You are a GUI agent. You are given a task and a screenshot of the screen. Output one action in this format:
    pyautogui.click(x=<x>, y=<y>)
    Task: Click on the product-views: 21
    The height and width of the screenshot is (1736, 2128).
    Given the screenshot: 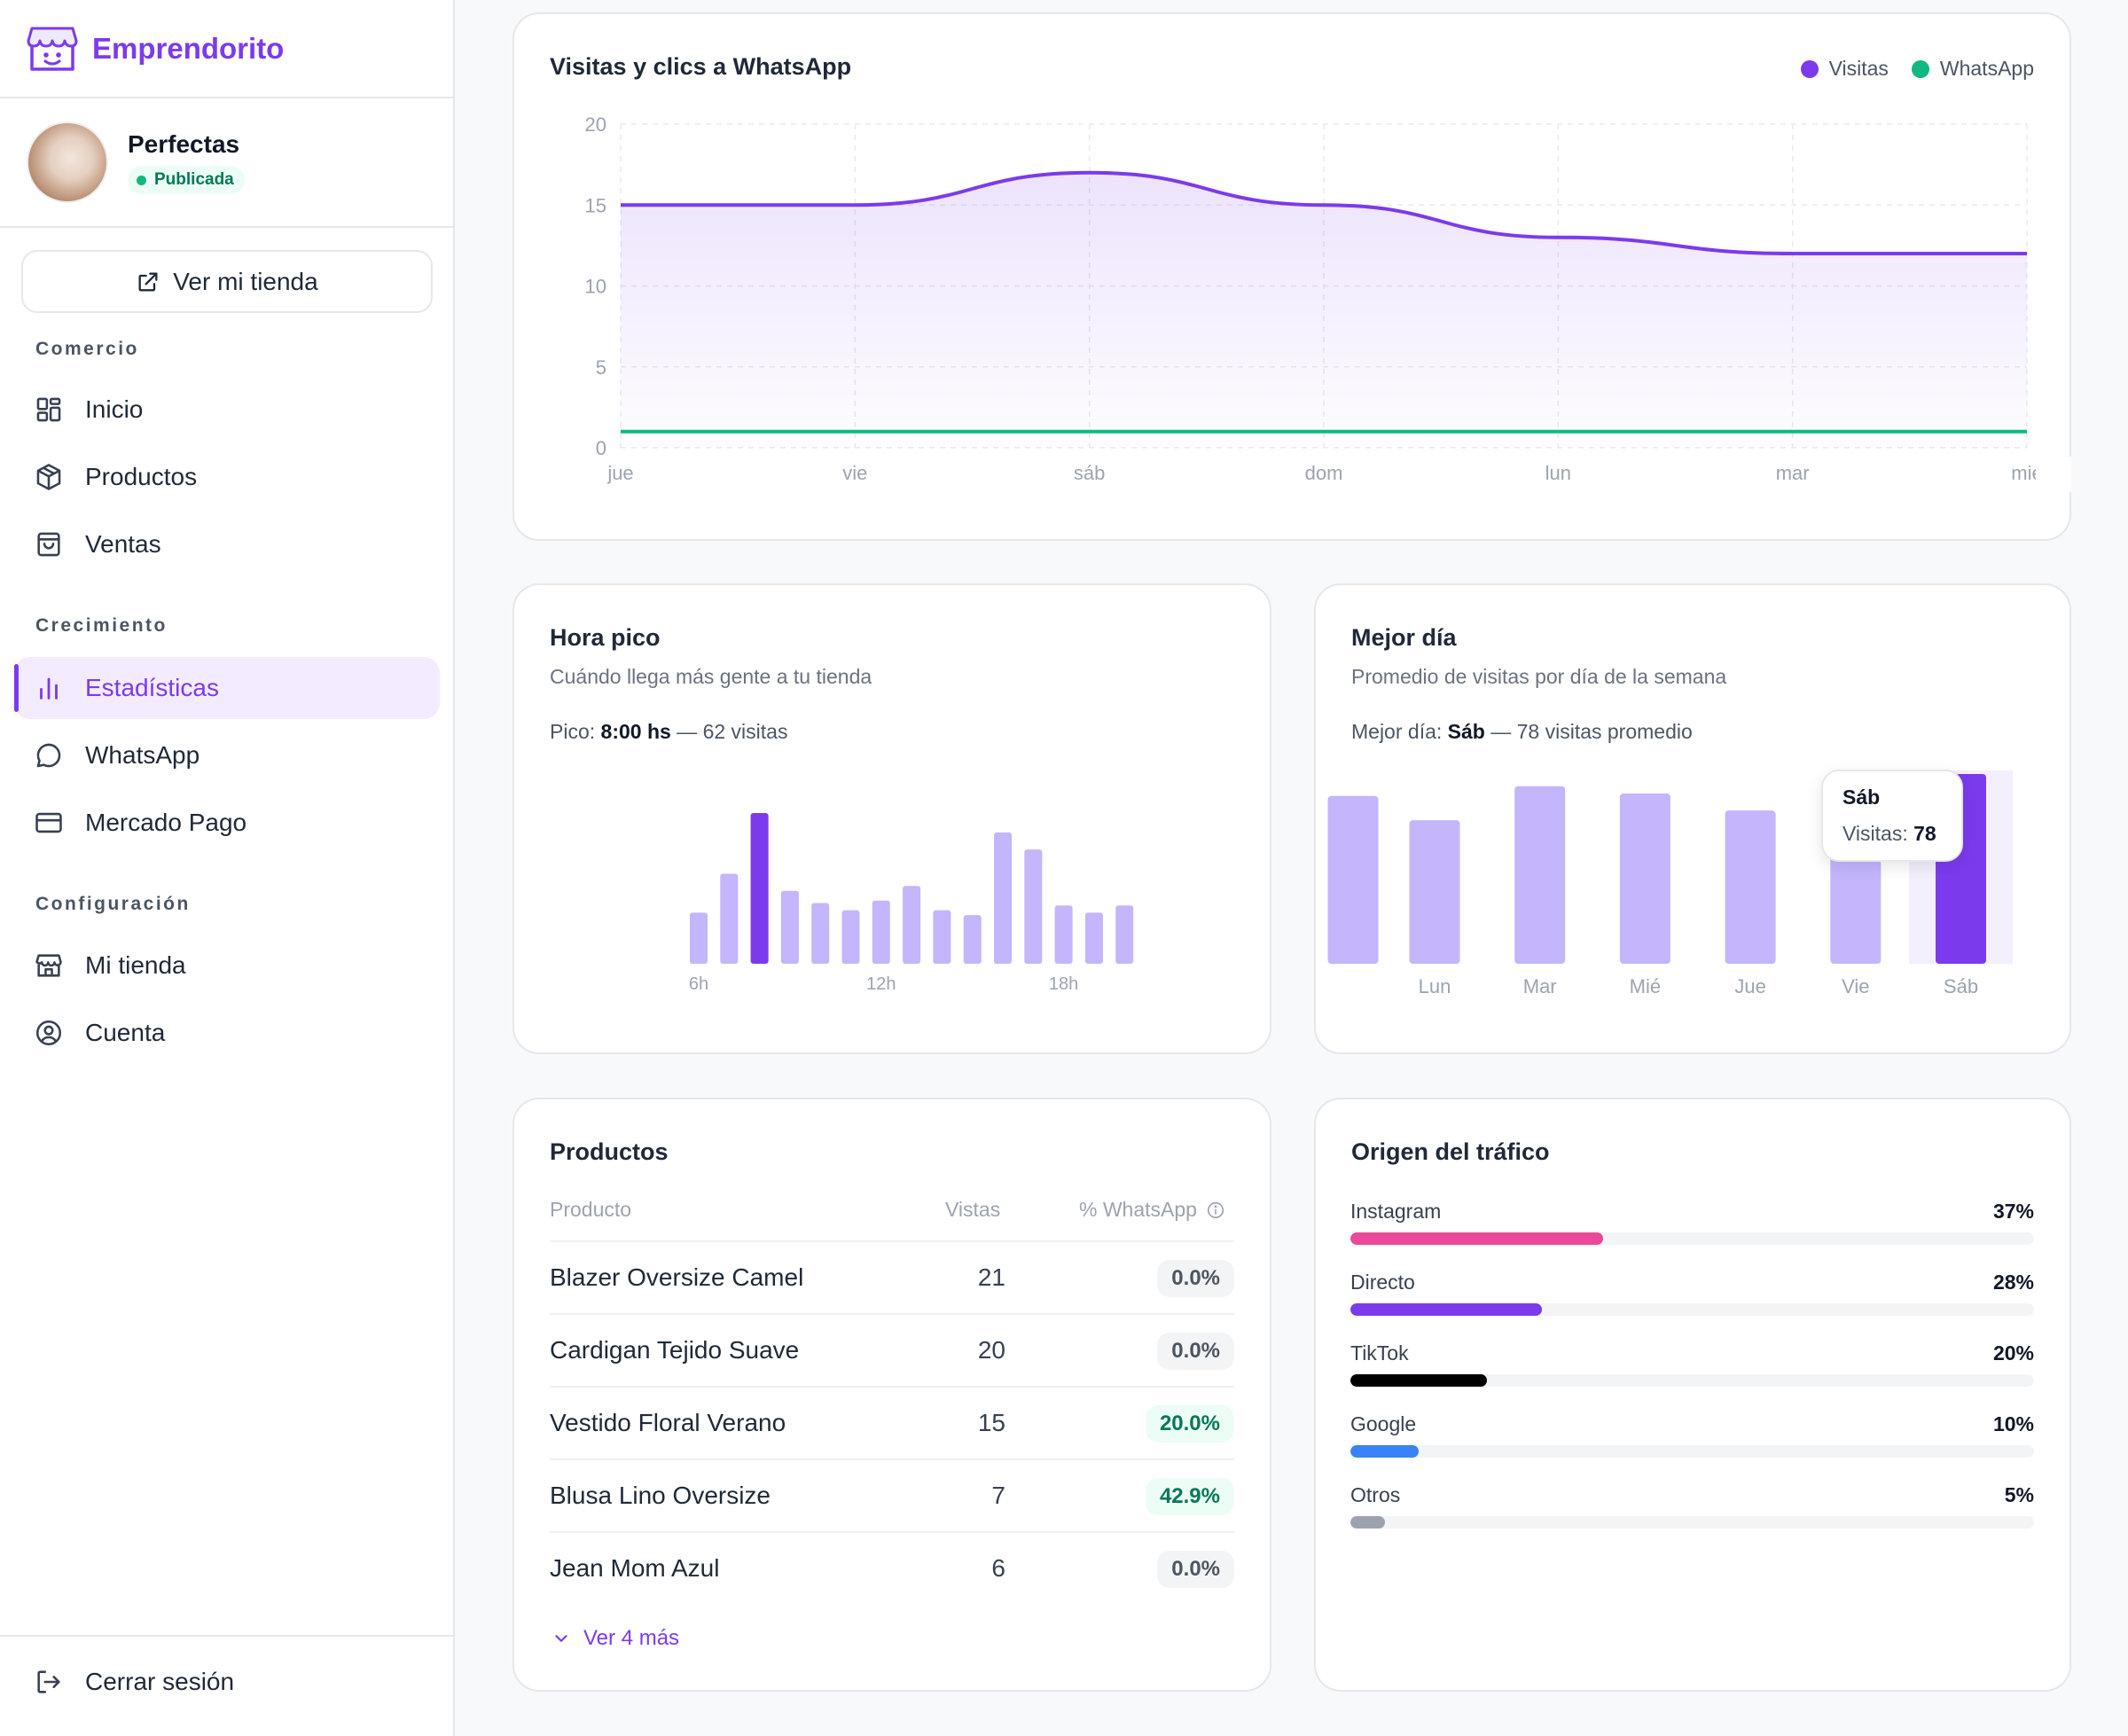 What is the action you would take?
    pyautogui.click(x=991, y=1277)
    